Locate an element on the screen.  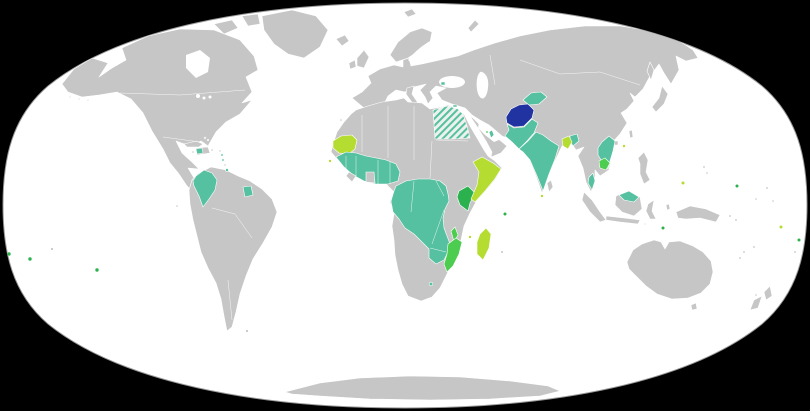
island-puerto-rico is located at coordinates (212, 150).